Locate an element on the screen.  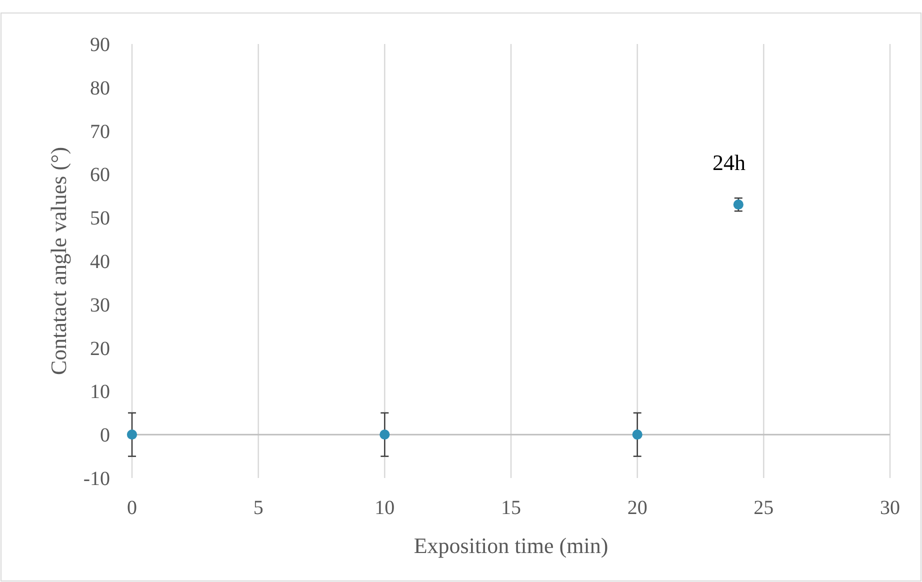
x-tick-label: 20 is located at coordinates (637, 508).